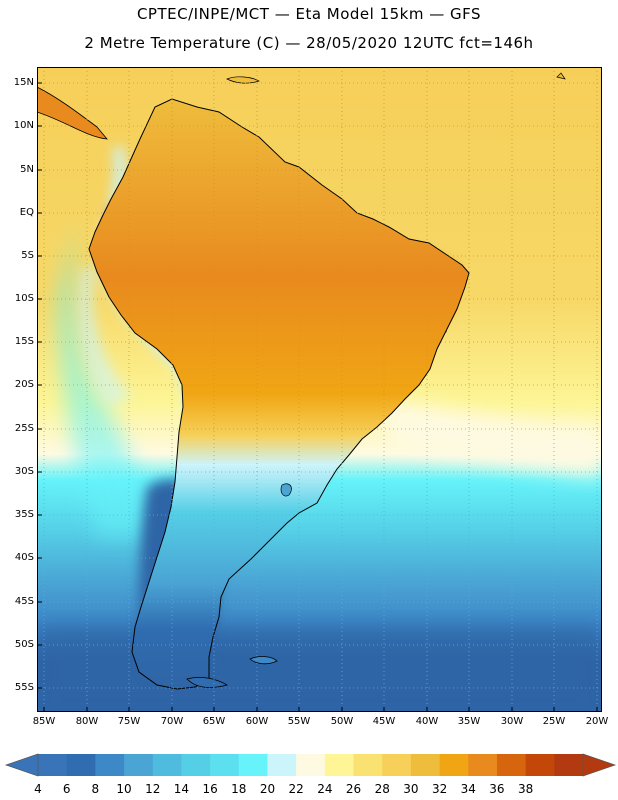 This screenshot has height=800, width=618. What do you see at coordinates (439, 789) in the screenshot?
I see `colorbar-label: 32` at bounding box center [439, 789].